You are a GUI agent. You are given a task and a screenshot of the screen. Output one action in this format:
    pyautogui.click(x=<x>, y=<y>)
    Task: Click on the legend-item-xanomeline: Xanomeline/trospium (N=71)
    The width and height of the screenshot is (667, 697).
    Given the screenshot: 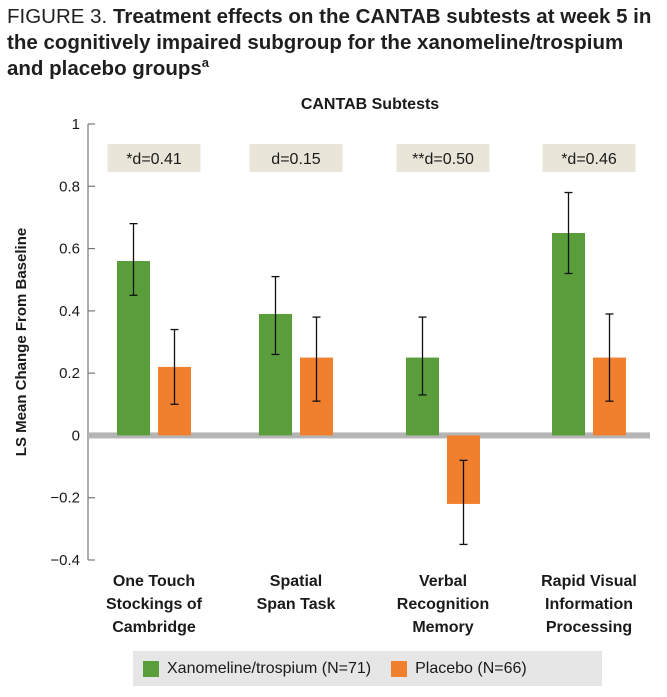 What is the action you would take?
    pyautogui.click(x=257, y=669)
    